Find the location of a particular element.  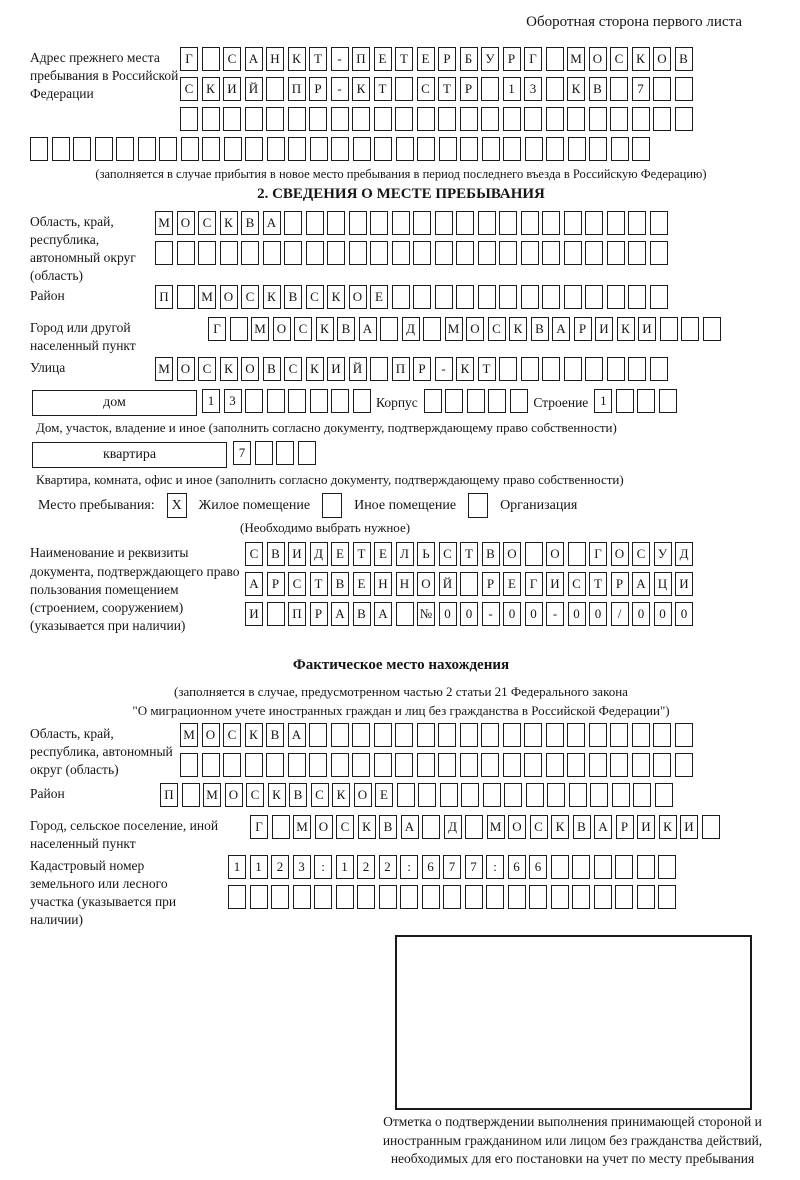

apartment-type-box: квартира is located at coordinates (129, 454).